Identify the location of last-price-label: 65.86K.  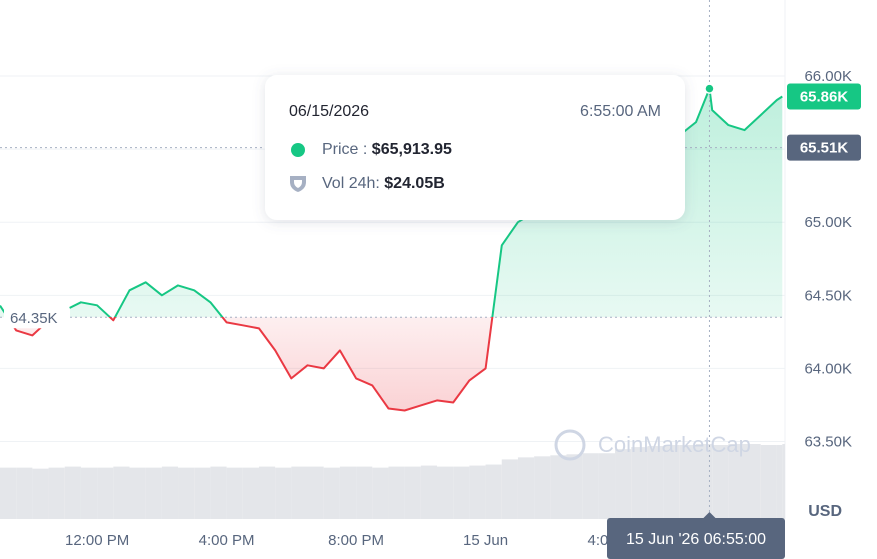
(824, 96).